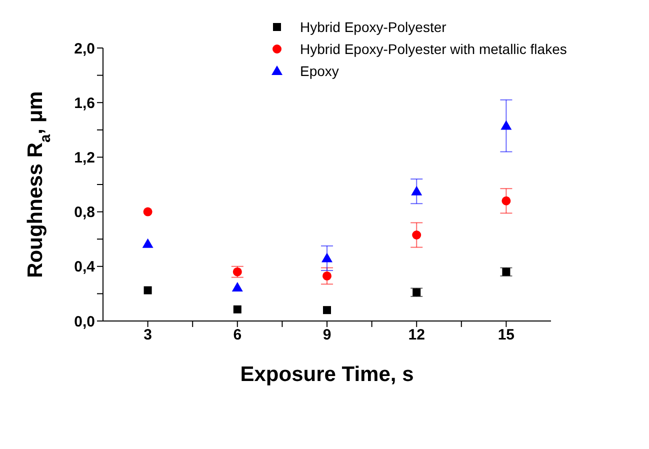 The width and height of the screenshot is (649, 449). Describe the element at coordinates (84, 213) in the screenshot. I see `y-tick-label: 0,8` at that location.